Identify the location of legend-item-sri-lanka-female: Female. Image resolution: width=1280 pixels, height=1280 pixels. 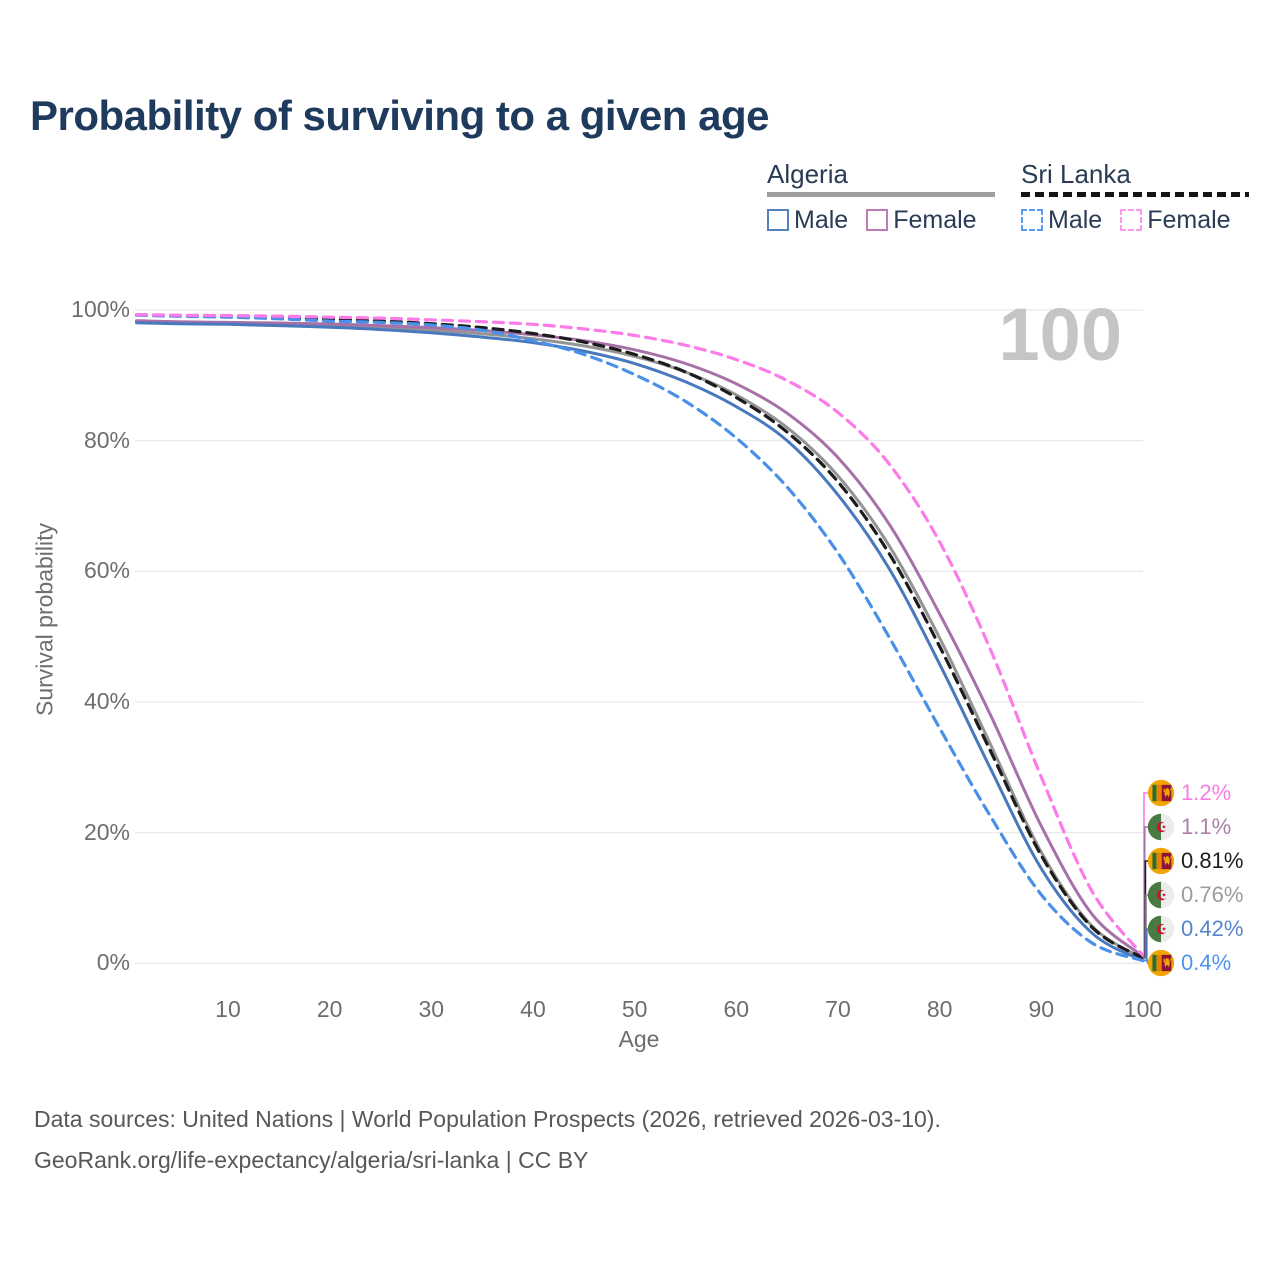
(1184, 220).